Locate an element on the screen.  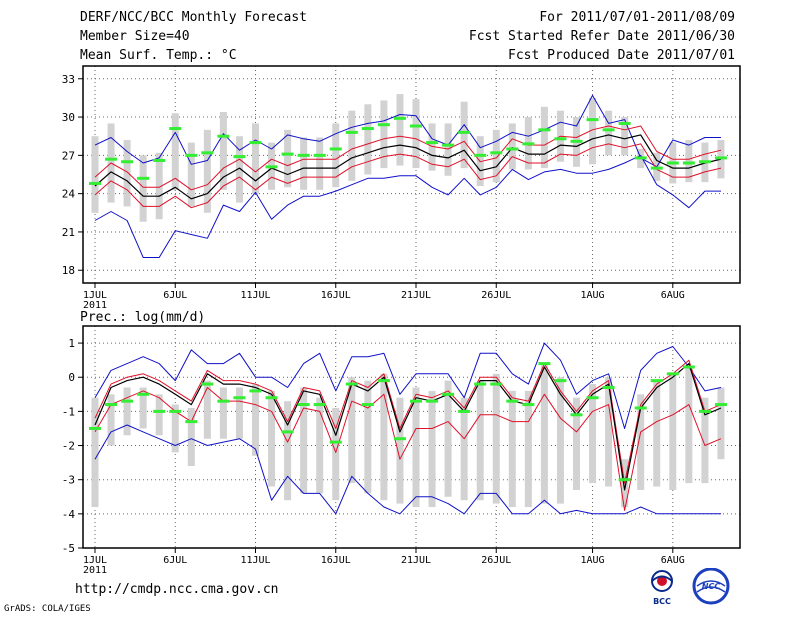
precip-xtick-label: 26JUL is located at coordinates (496, 560).